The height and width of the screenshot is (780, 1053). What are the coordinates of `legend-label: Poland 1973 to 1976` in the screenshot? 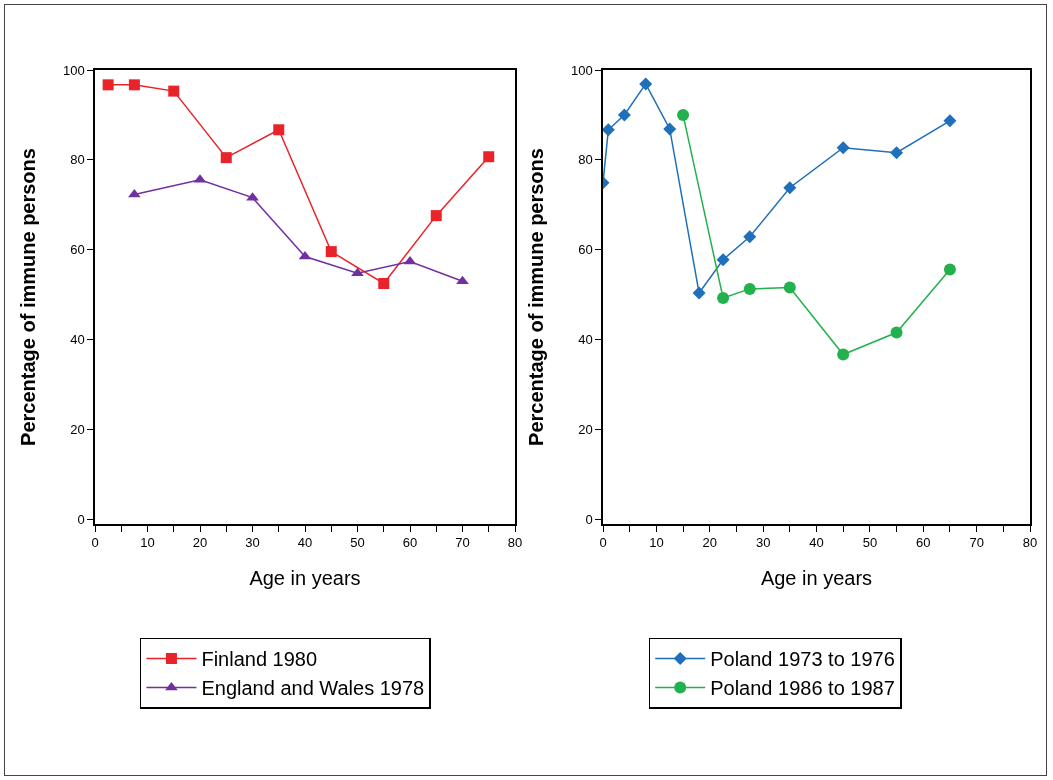 It's located at (802, 659).